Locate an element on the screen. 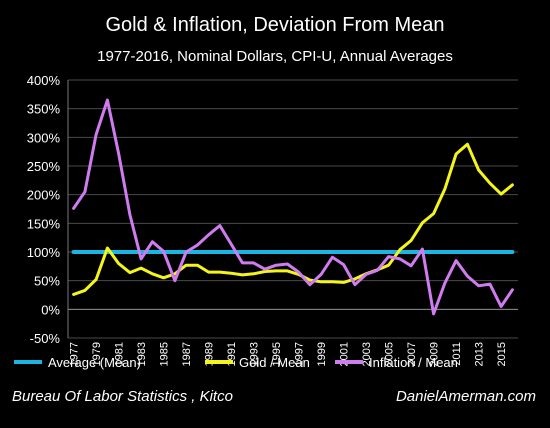 The image size is (550, 428). y-tick-label: 150% is located at coordinates (44, 223).